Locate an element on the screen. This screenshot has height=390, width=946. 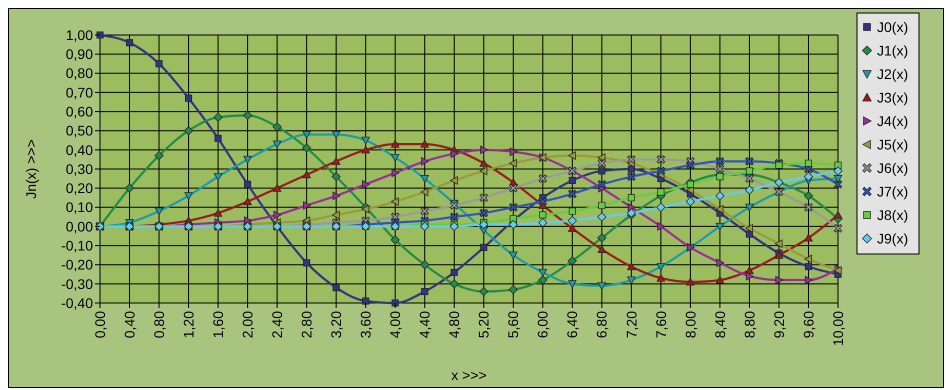
legend-label: J3(x) is located at coordinates (892, 97).